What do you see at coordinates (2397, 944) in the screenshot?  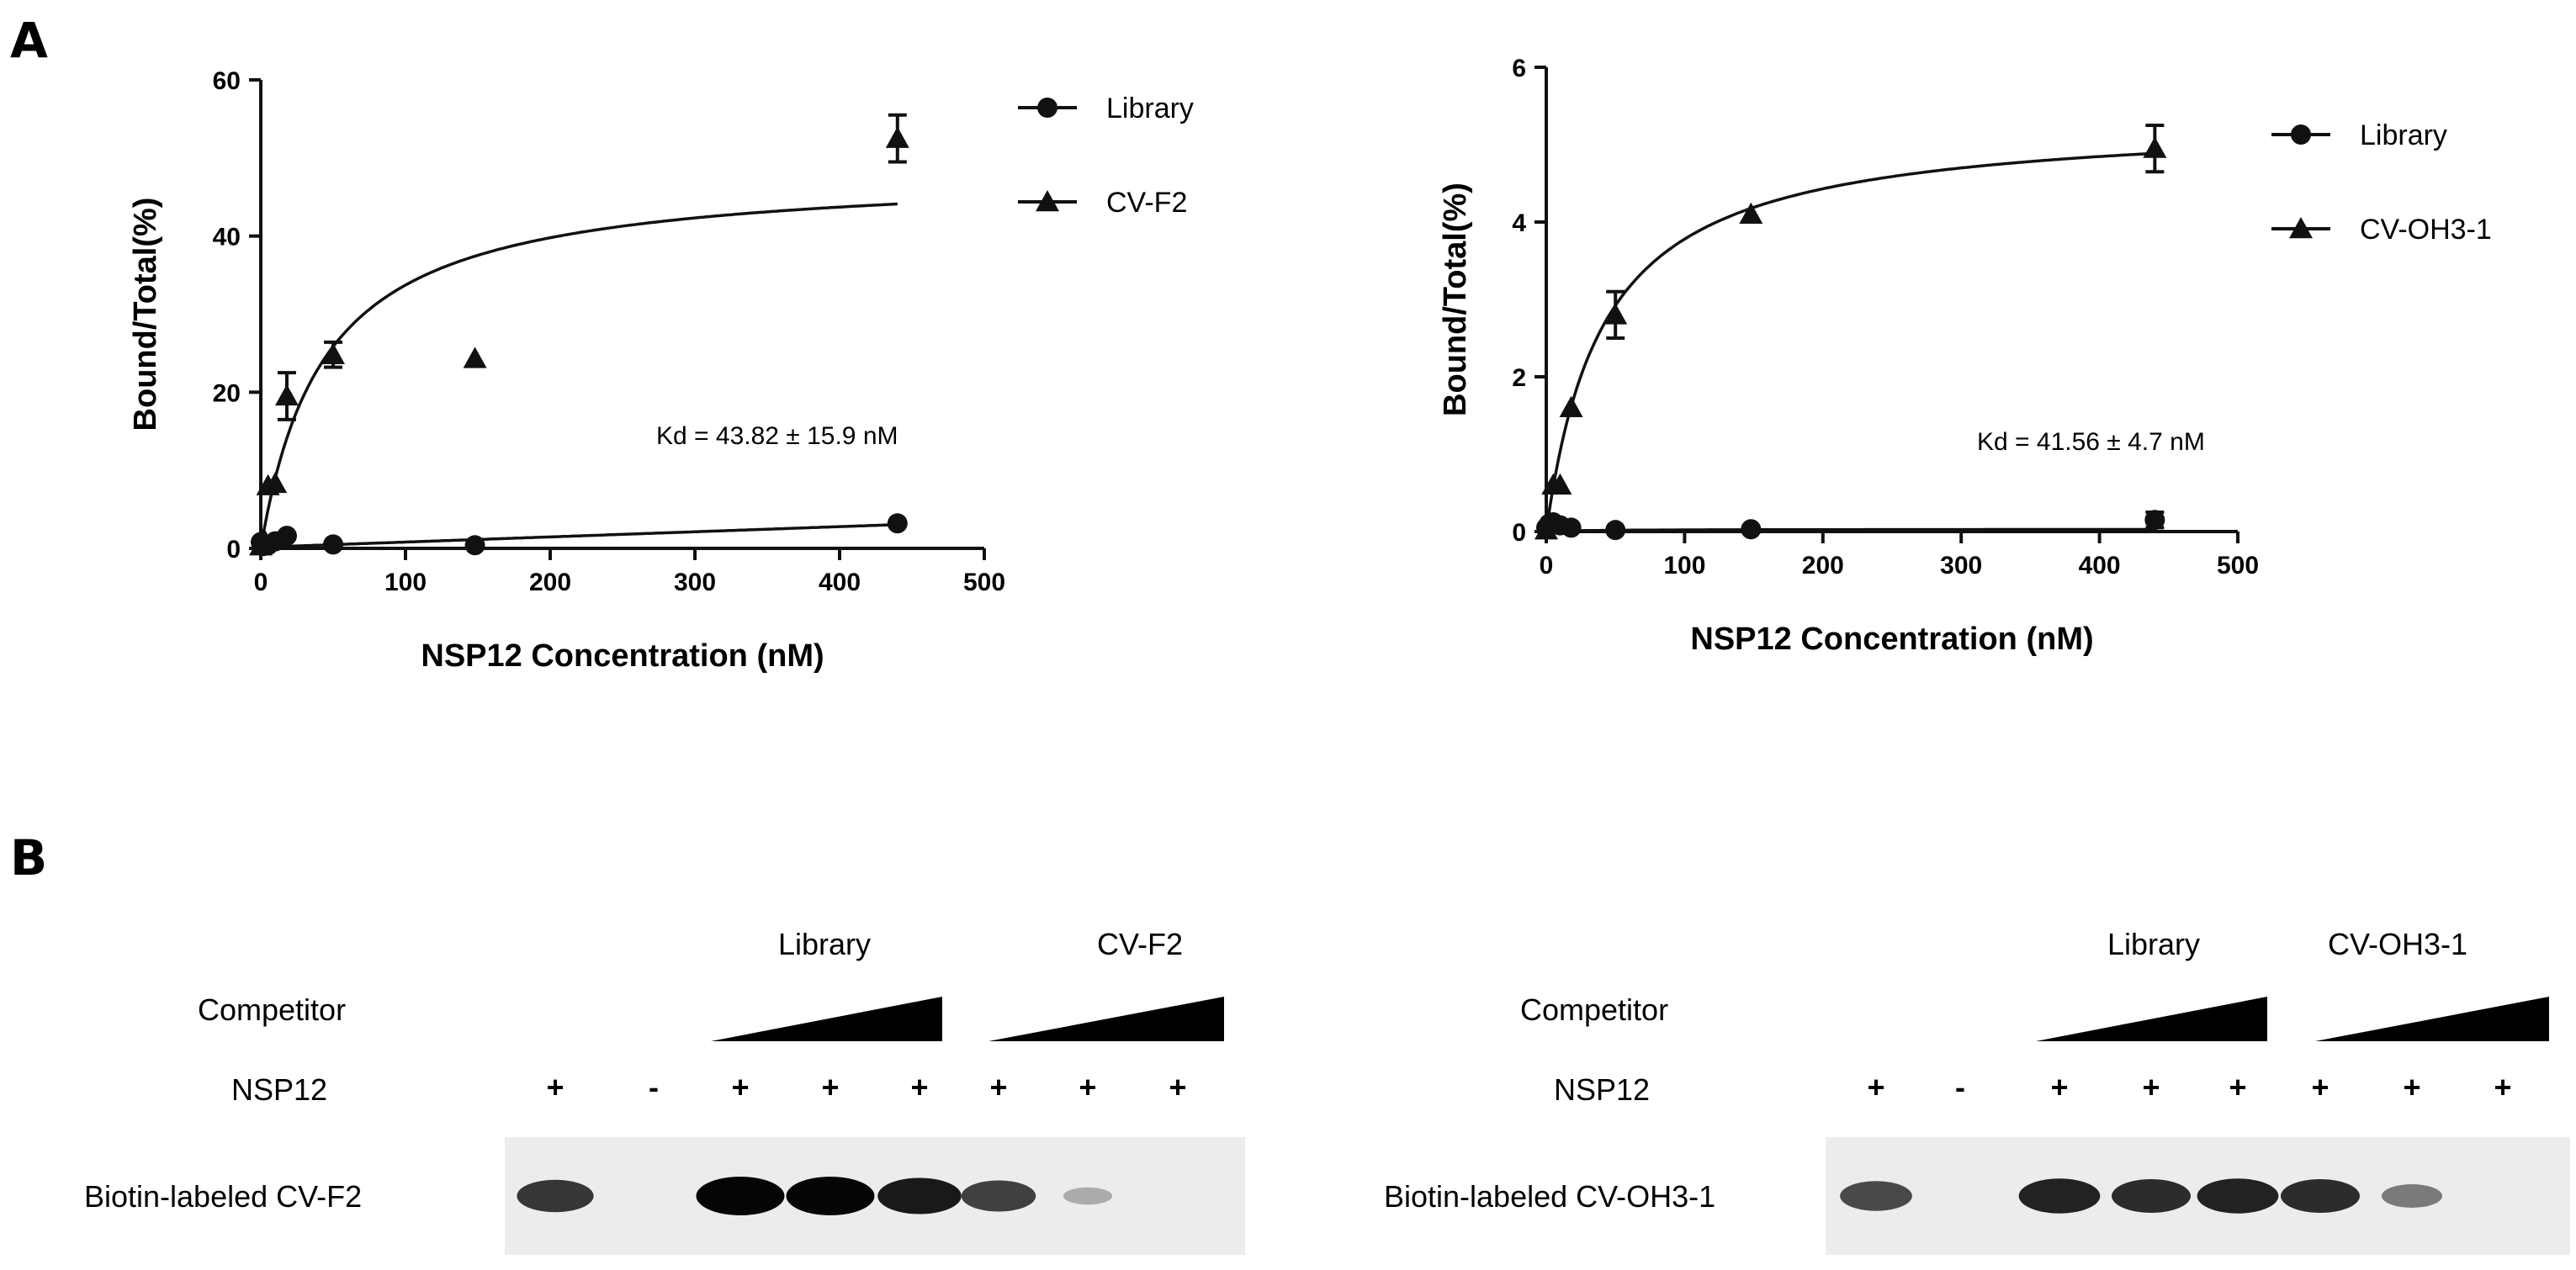 I see `group-label: CV-OH3-1` at bounding box center [2397, 944].